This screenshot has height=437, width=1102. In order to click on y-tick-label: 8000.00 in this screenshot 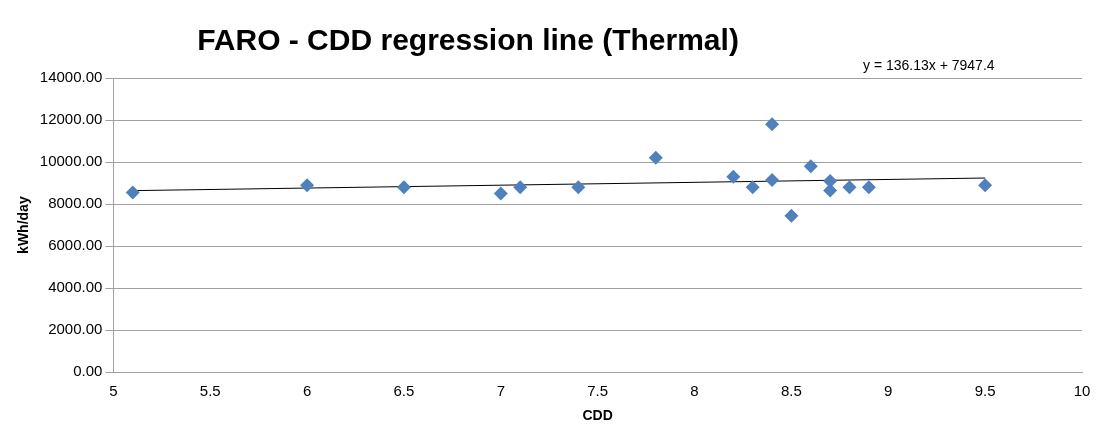, I will do `click(75, 203)`.